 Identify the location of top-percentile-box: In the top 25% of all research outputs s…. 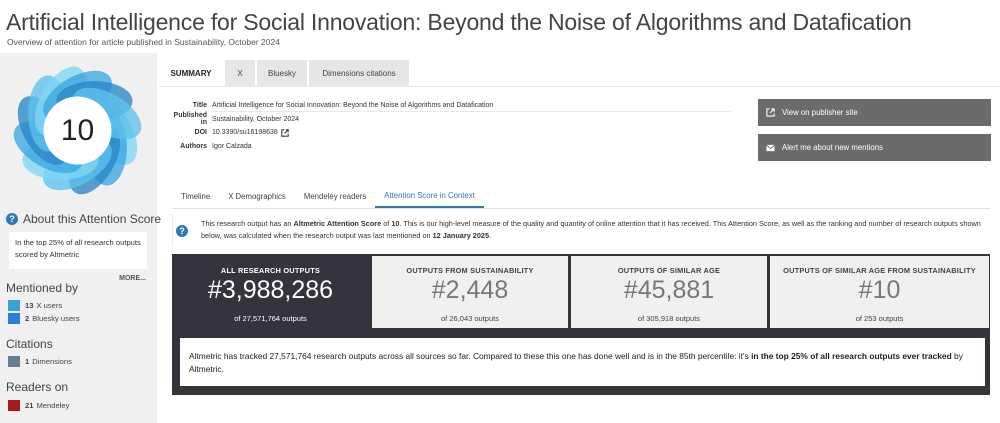
(78, 250).